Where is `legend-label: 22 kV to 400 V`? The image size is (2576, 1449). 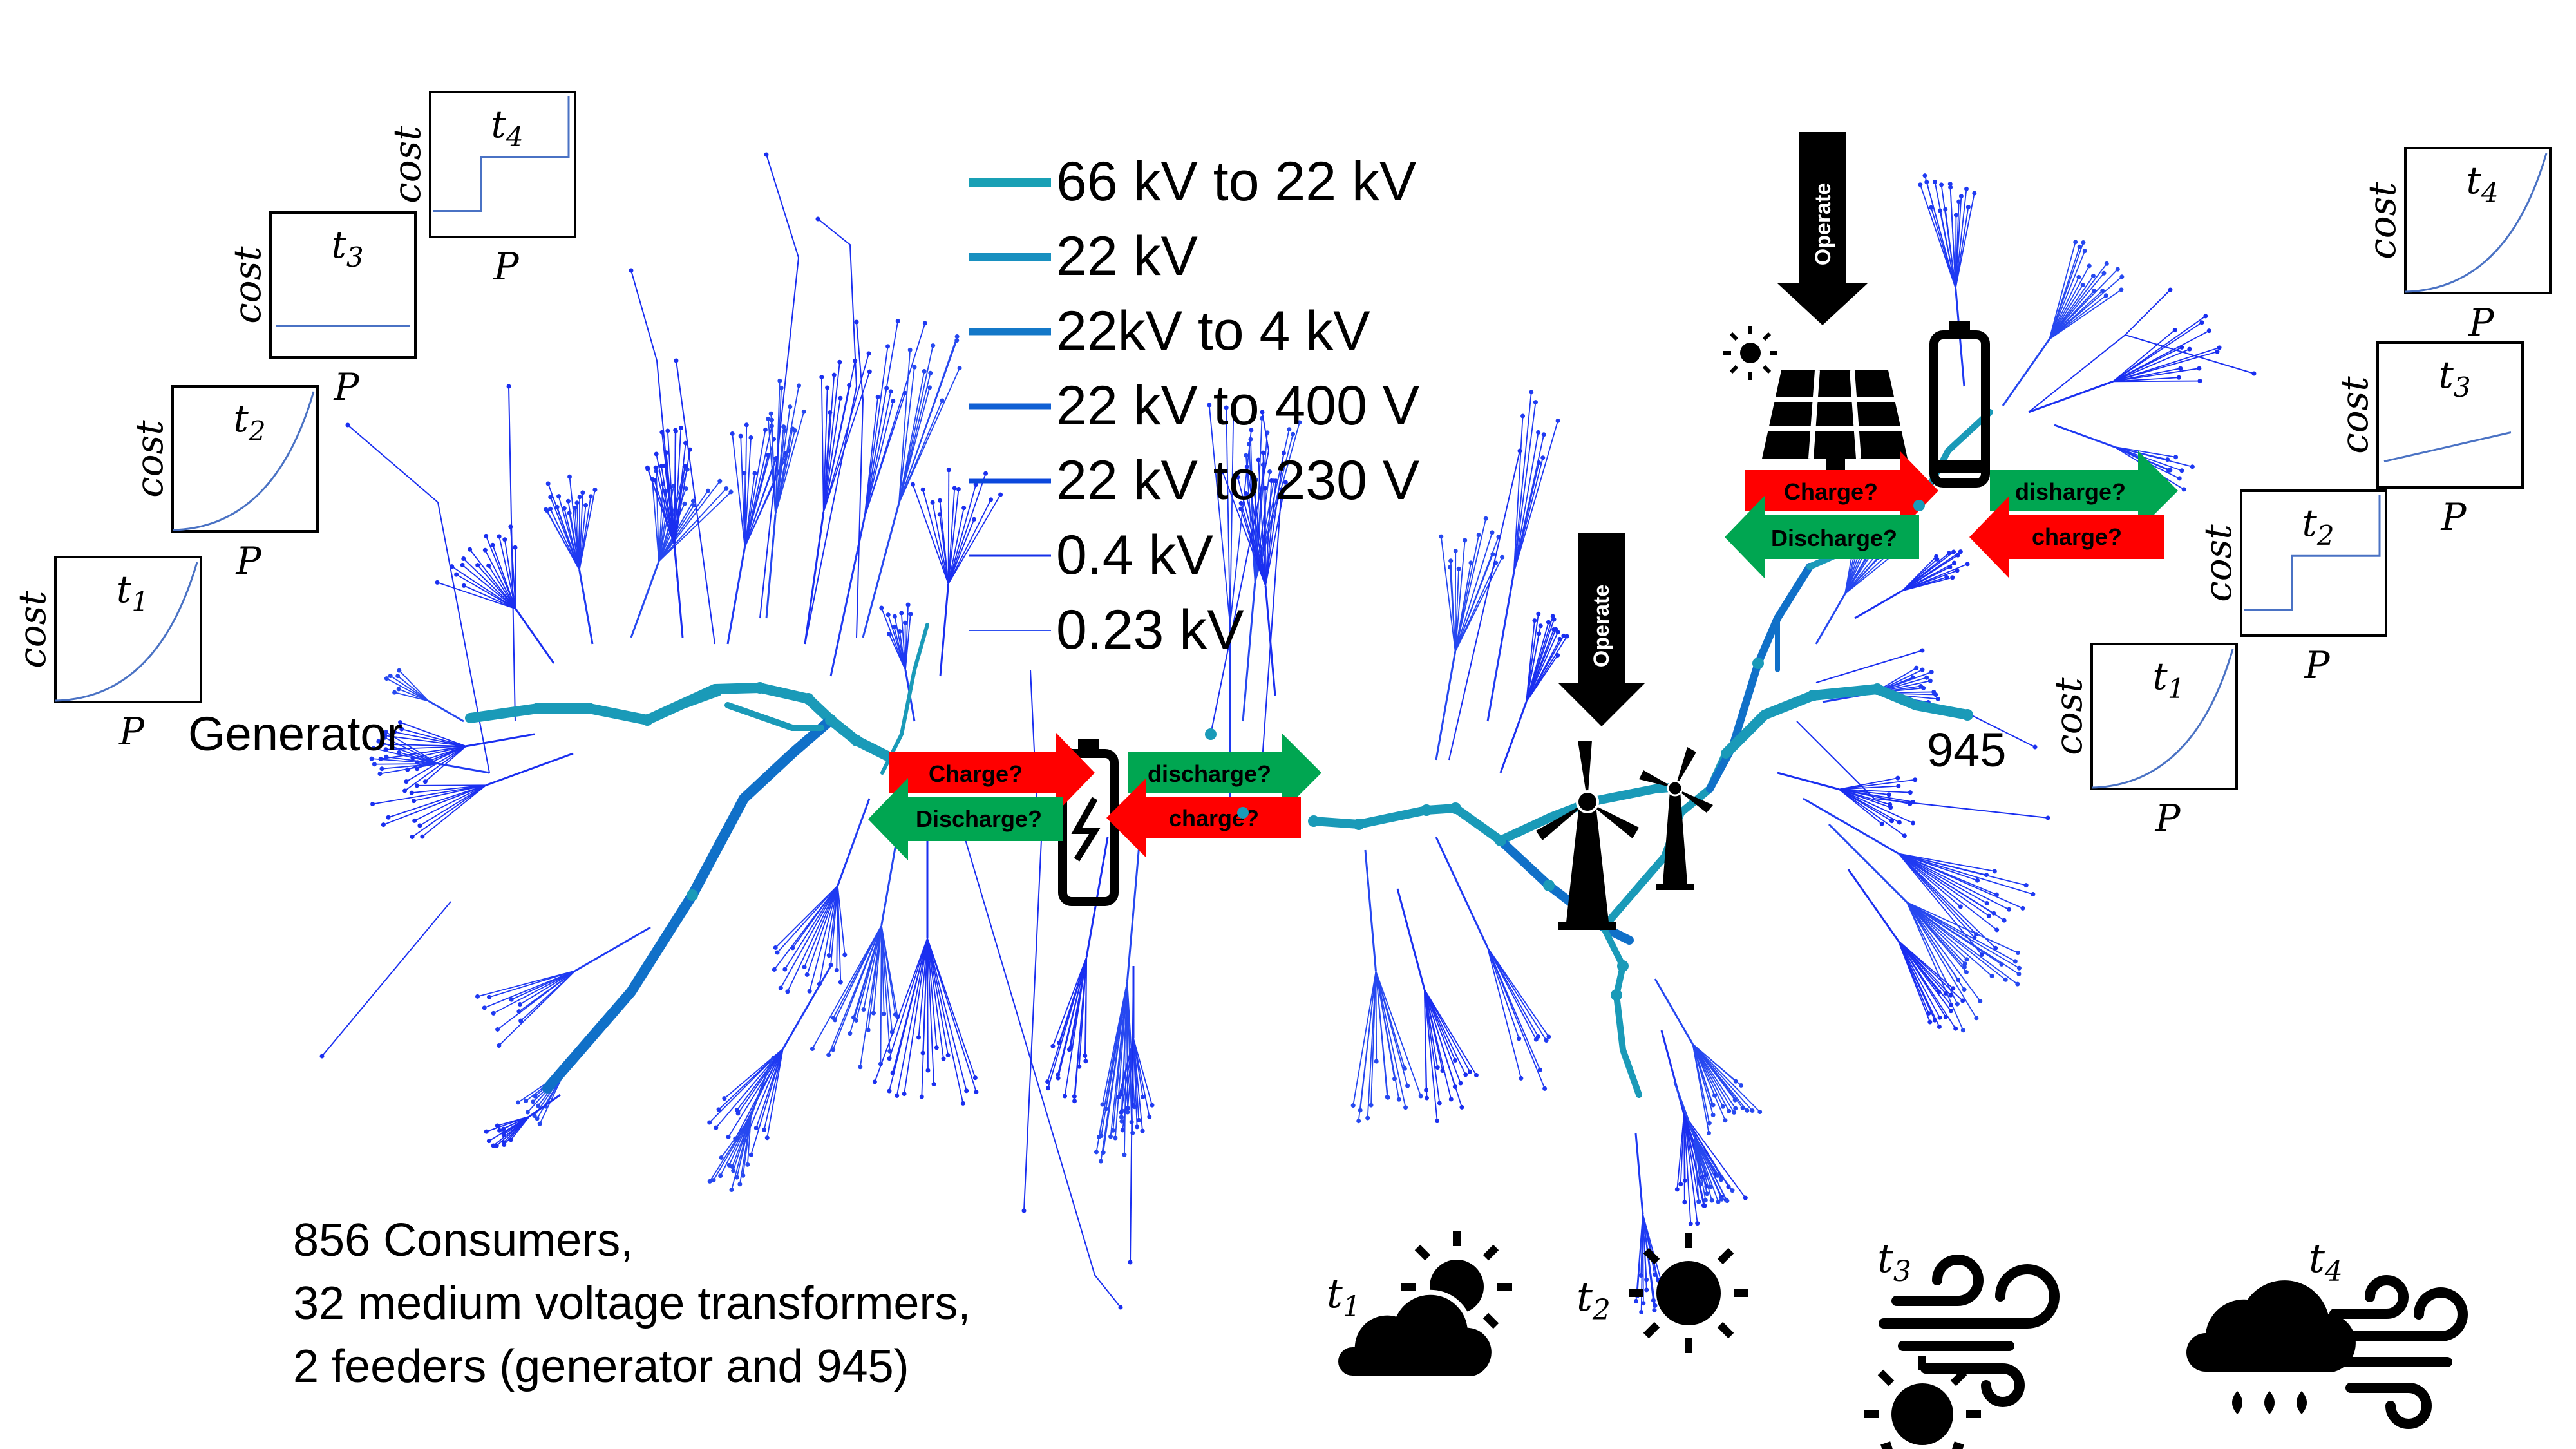
legend-label: 22 kV to 400 V is located at coordinates (1237, 406).